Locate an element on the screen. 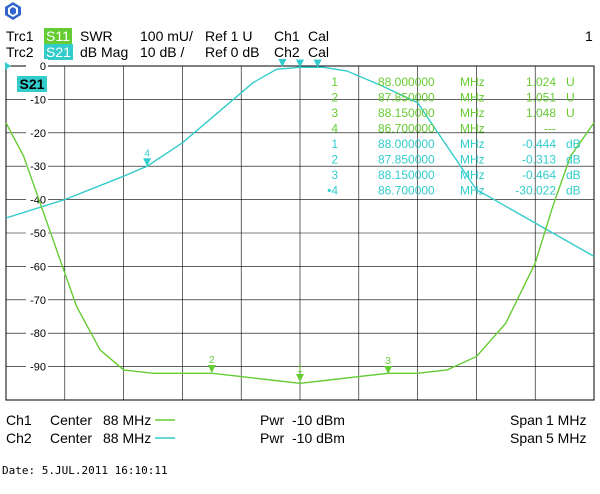 Image resolution: width=600 pixels, height=494 pixels. y-tick-label: -10 is located at coordinates (38, 100).